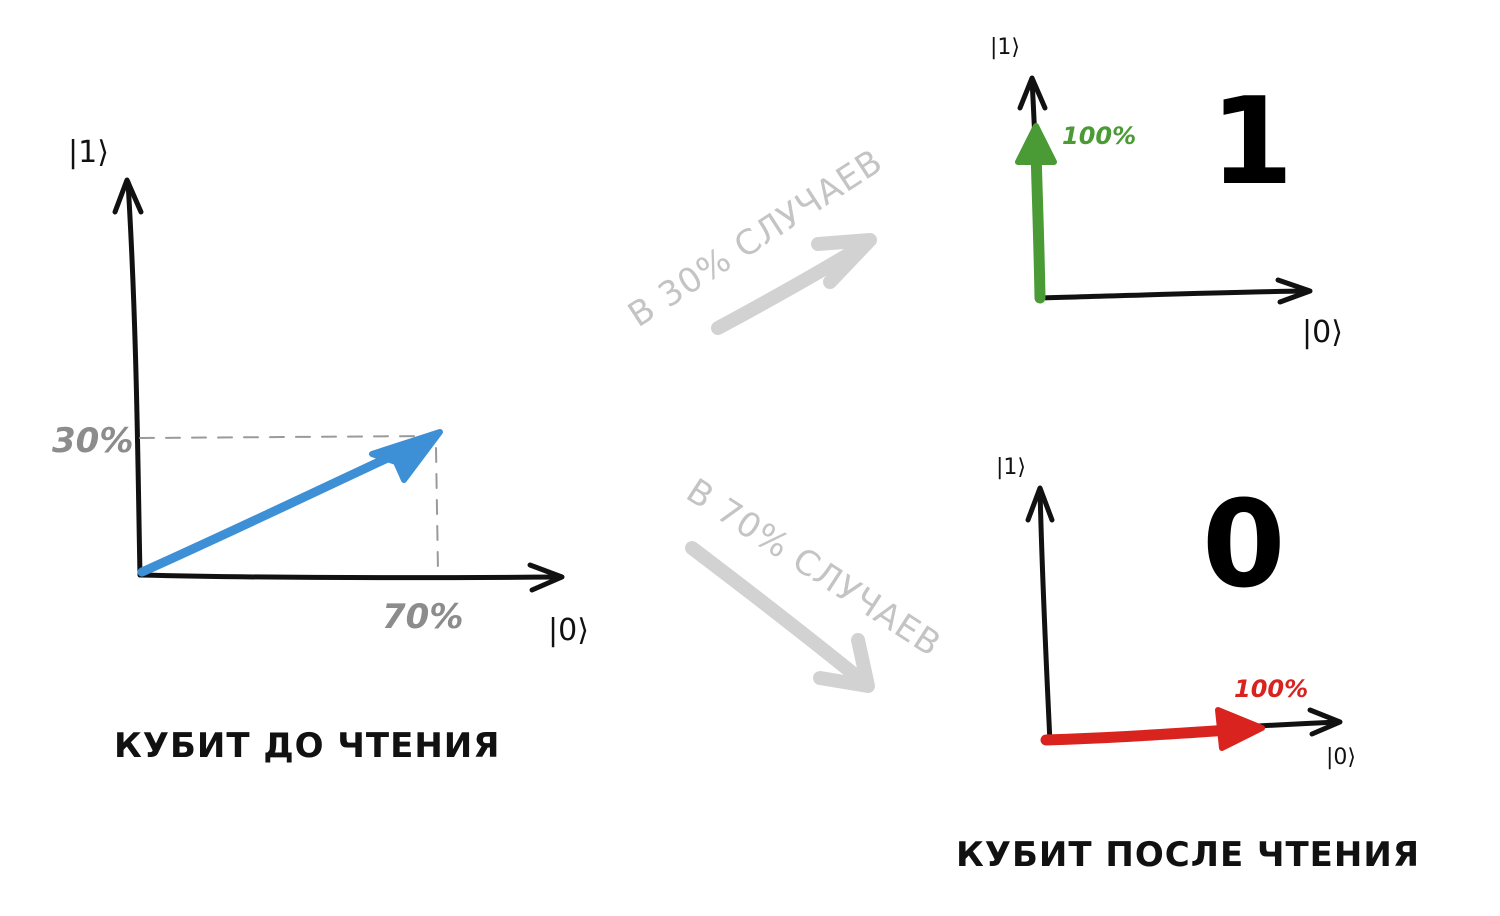  Describe the element at coordinates (286, 437) in the screenshot. I see `before-projection-horizontal` at that location.